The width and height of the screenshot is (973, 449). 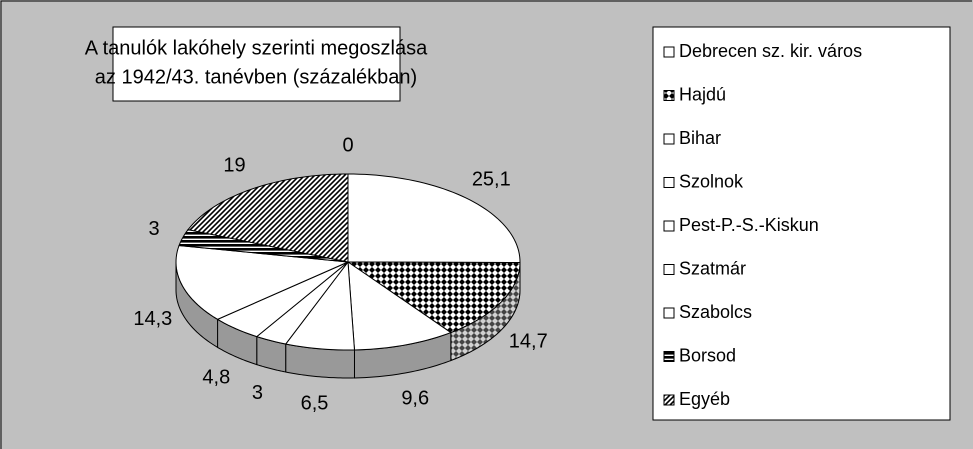 What do you see at coordinates (700, 138) in the screenshot?
I see `legend-label: Bihar` at bounding box center [700, 138].